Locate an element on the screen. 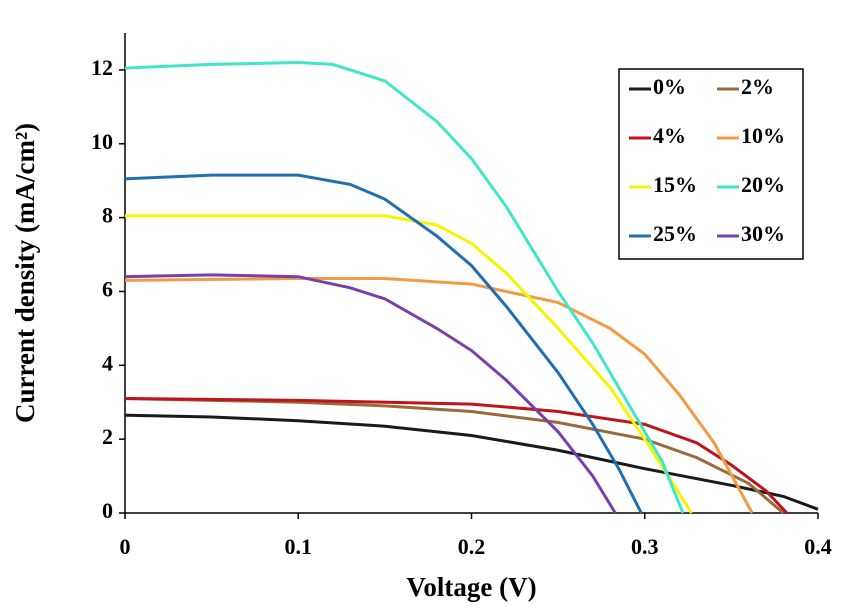  legend-label: 30% is located at coordinates (763, 233).